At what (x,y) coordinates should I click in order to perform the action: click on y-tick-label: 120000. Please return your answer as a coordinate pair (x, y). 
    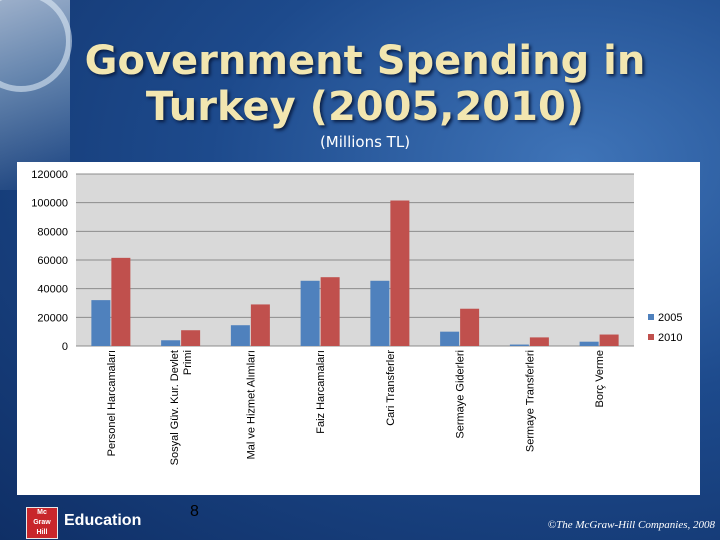
    Looking at the image, I should click on (49, 175).